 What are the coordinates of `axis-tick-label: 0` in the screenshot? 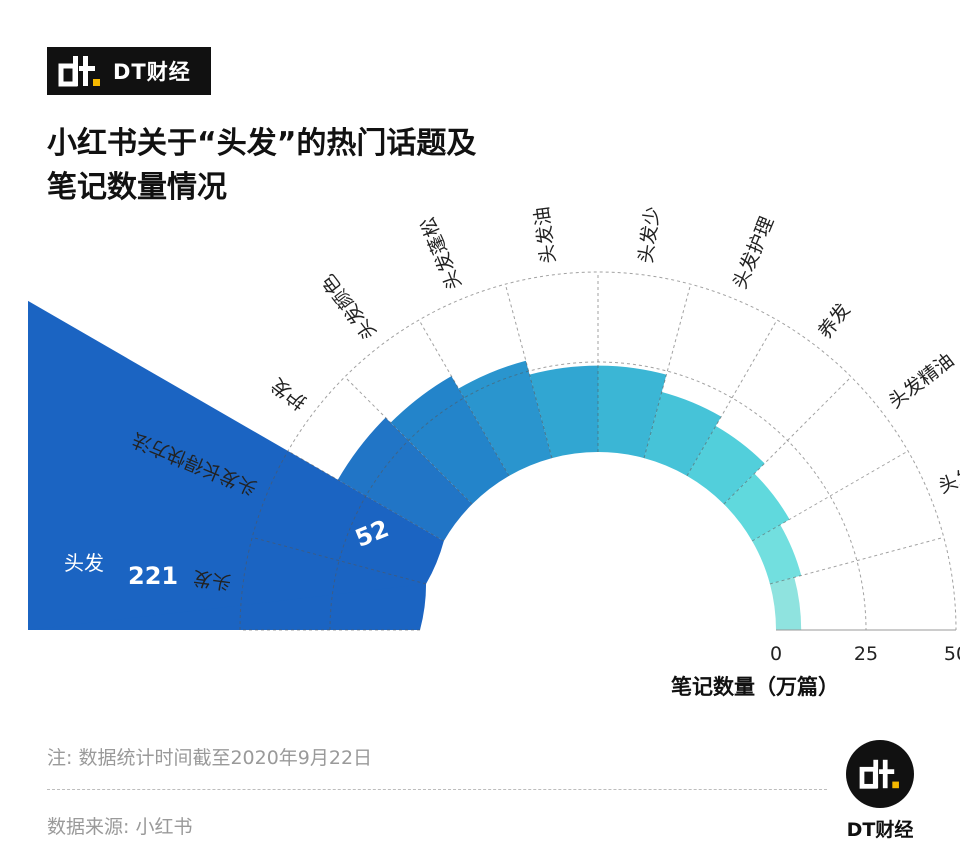 It's located at (776, 654).